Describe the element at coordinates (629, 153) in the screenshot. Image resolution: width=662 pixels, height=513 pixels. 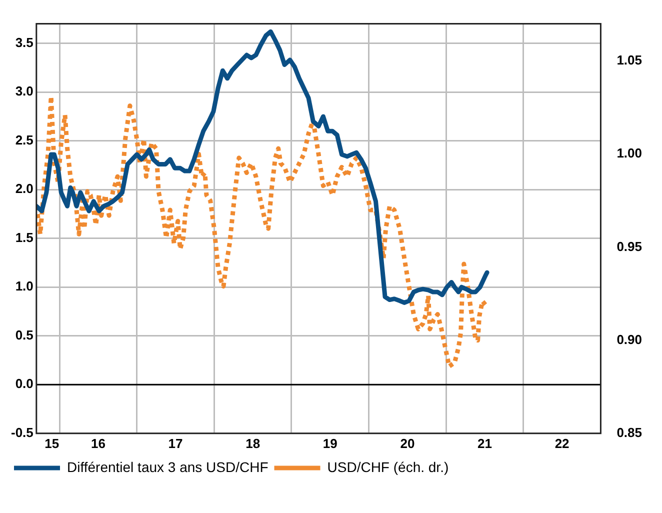
I see `y2-tick-label: 1.00` at that location.